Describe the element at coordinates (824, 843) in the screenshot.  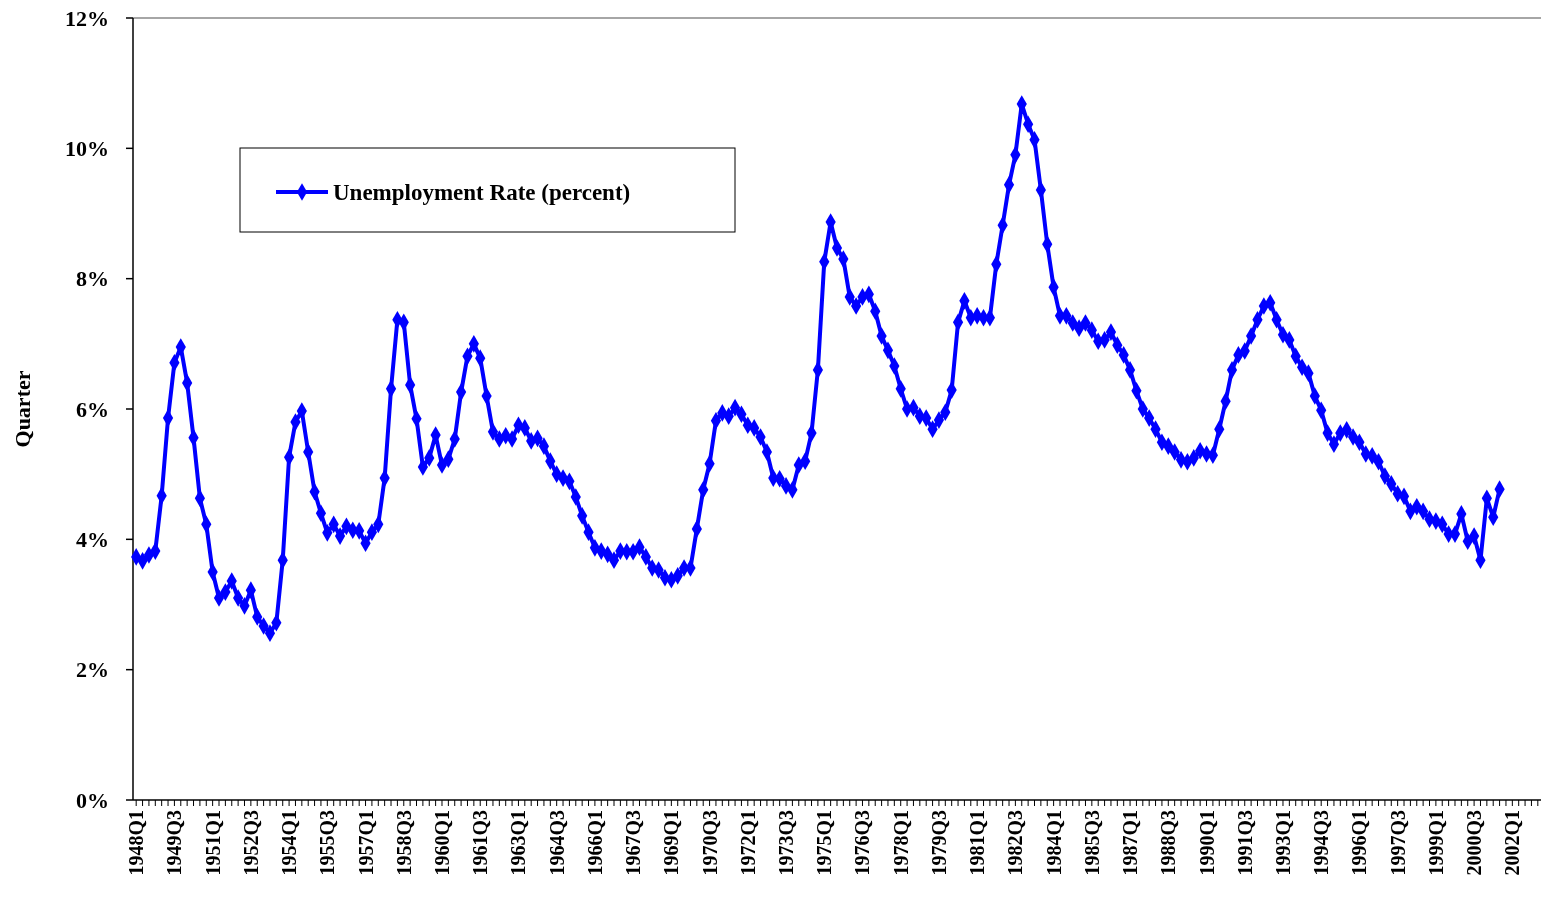
I see `x-tick-label: 1975Q1` at that location.